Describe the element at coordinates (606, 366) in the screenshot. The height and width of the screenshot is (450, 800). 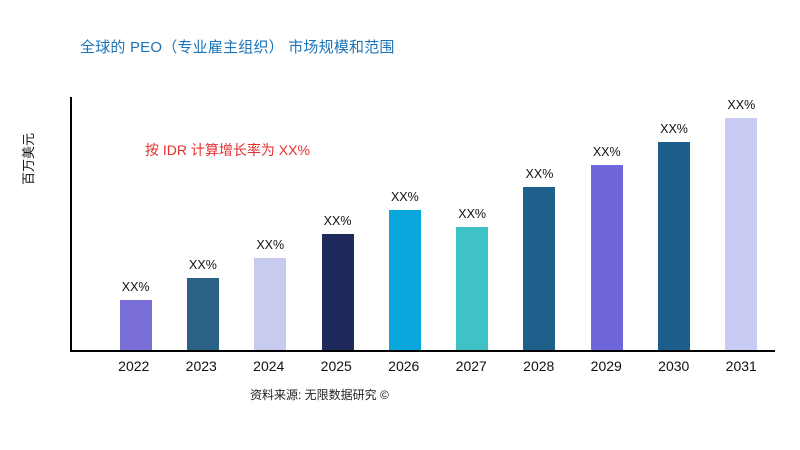
I see `x-tick-label-2029: 2029` at that location.